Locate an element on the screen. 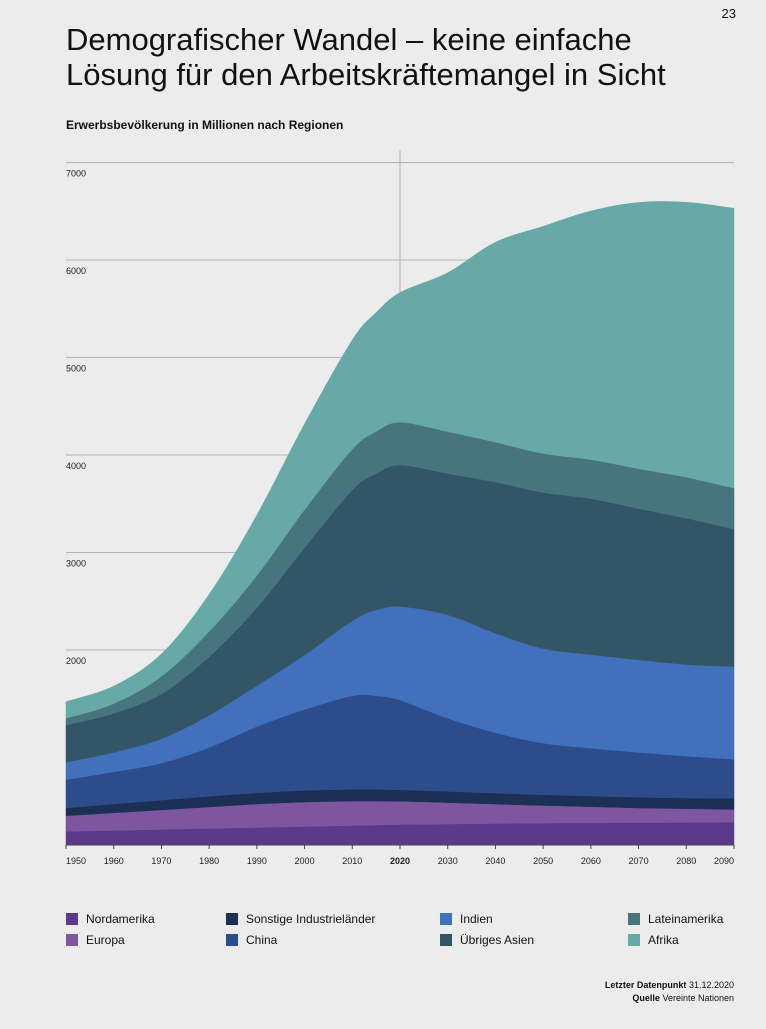 This screenshot has height=1029, width=766. y-tick-label-3000: 3000 is located at coordinates (76, 564).